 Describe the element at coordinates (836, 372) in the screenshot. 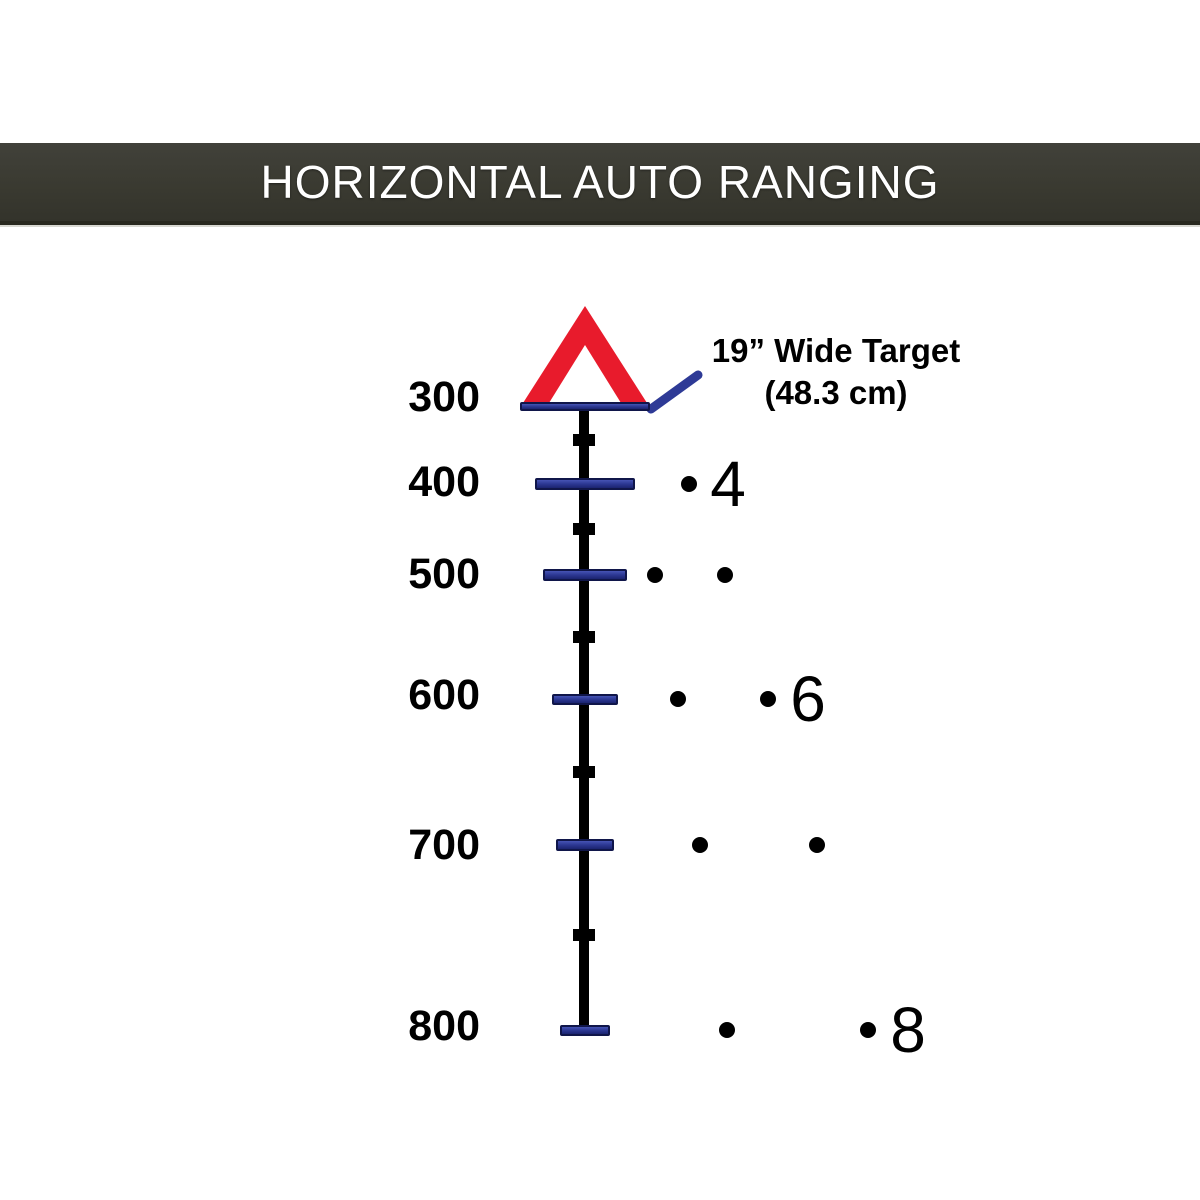

I see `target-size-annotation: 19” Wide Target (48.3 cm)` at that location.